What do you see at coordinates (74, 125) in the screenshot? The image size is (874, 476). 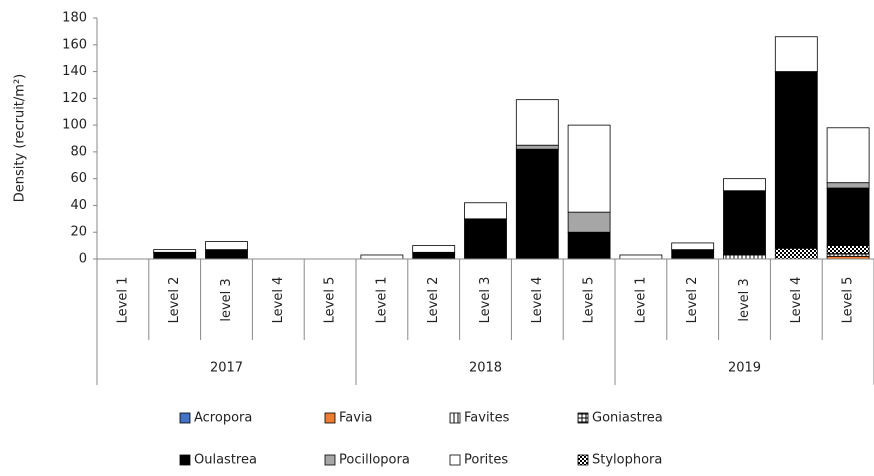 I see `y-tick-label: 100` at bounding box center [74, 125].